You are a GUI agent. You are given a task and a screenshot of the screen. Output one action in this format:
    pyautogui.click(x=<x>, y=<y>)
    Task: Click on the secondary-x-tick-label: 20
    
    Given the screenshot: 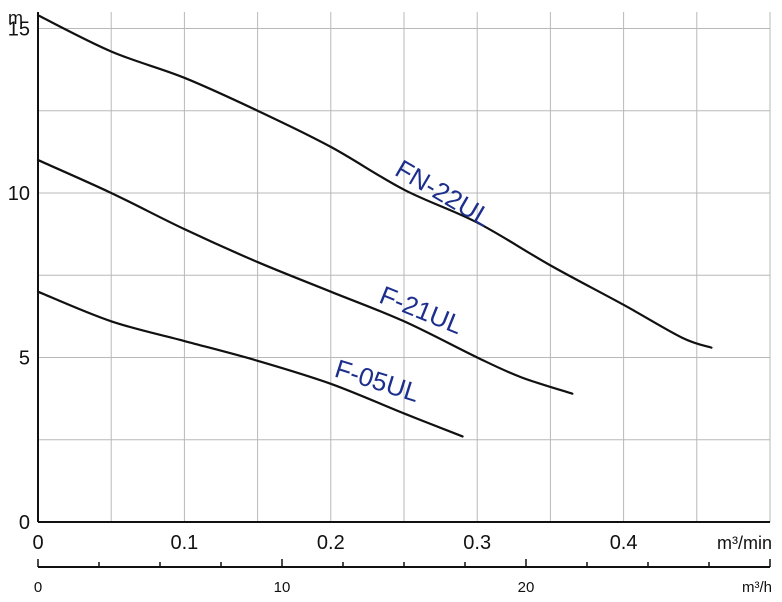 What is the action you would take?
    pyautogui.click(x=526, y=587)
    